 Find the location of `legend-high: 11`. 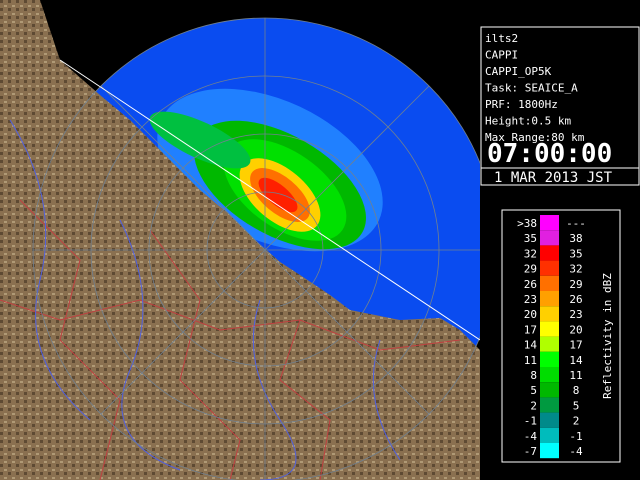

legend-high: 11 is located at coordinates (575, 375).